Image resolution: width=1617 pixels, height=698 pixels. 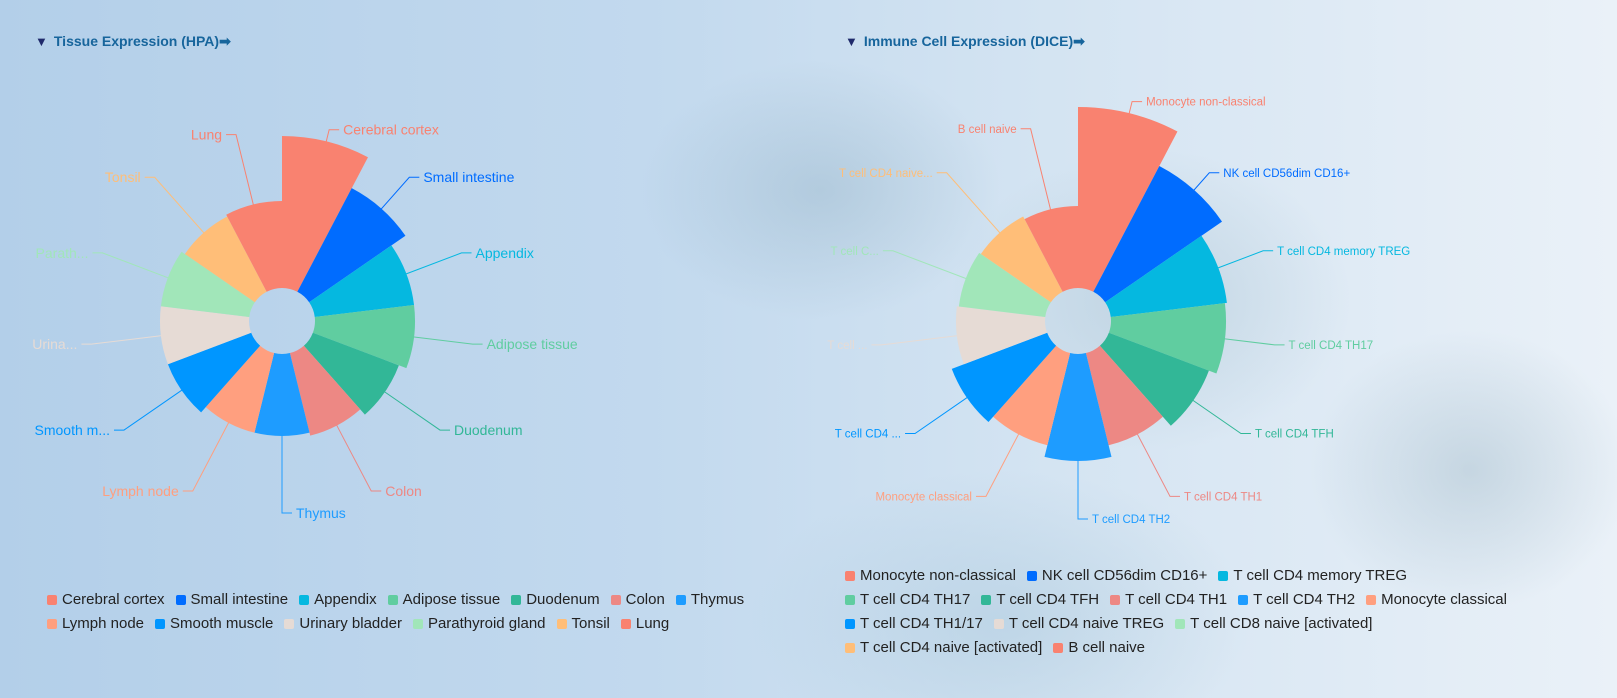 What do you see at coordinates (1124, 395) in the screenshot?
I see `rose-slice-t-cell-cd4-th1` at bounding box center [1124, 395].